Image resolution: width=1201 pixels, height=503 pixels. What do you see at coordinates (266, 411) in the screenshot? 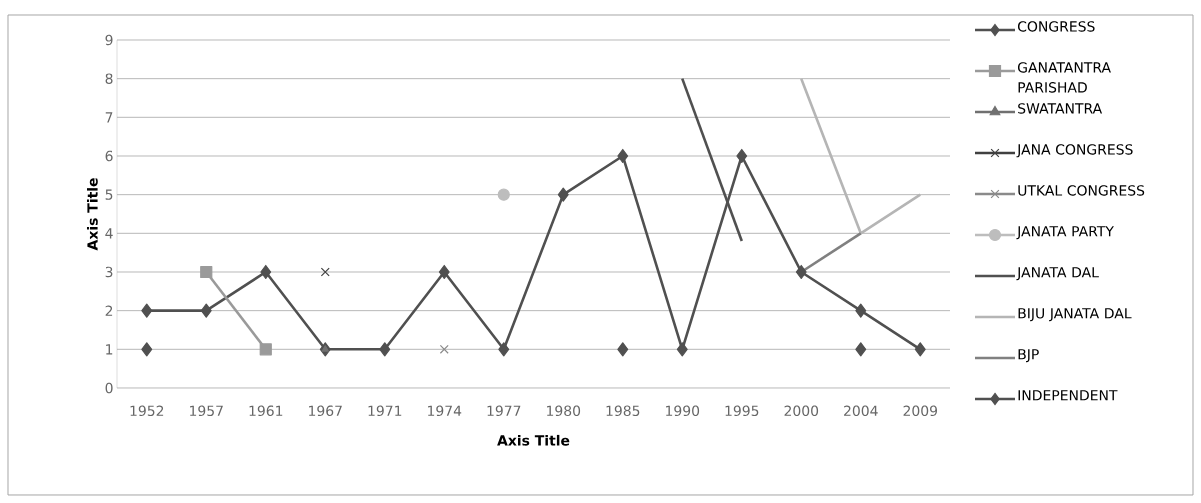
I see `x-tick-label: 1961` at bounding box center [266, 411].